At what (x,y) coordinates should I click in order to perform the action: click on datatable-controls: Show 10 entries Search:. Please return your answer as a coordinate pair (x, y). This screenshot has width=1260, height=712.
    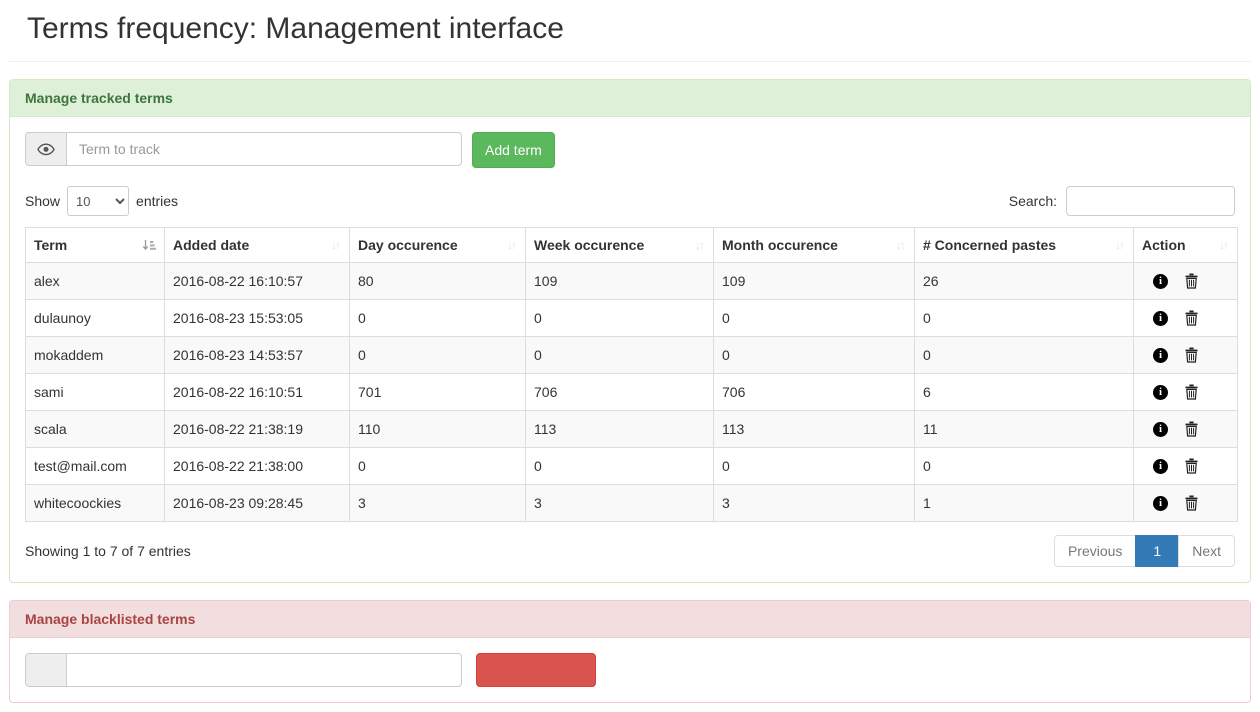
    Looking at the image, I should click on (630, 201).